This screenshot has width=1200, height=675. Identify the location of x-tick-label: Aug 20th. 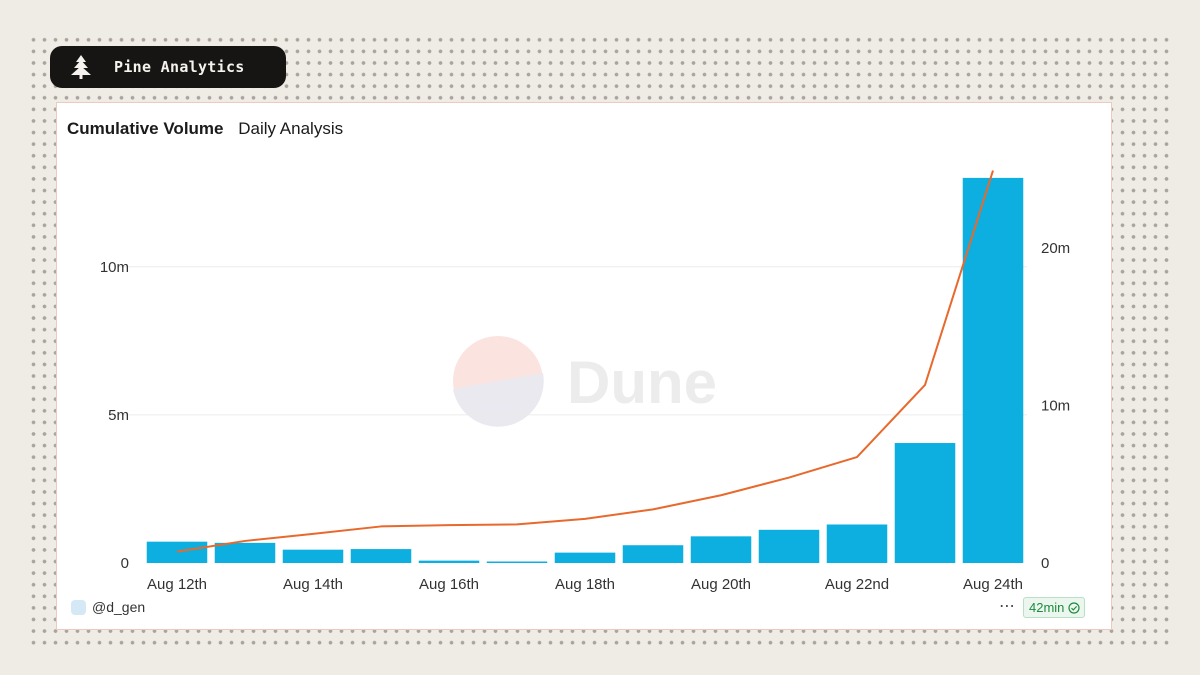
(721, 584).